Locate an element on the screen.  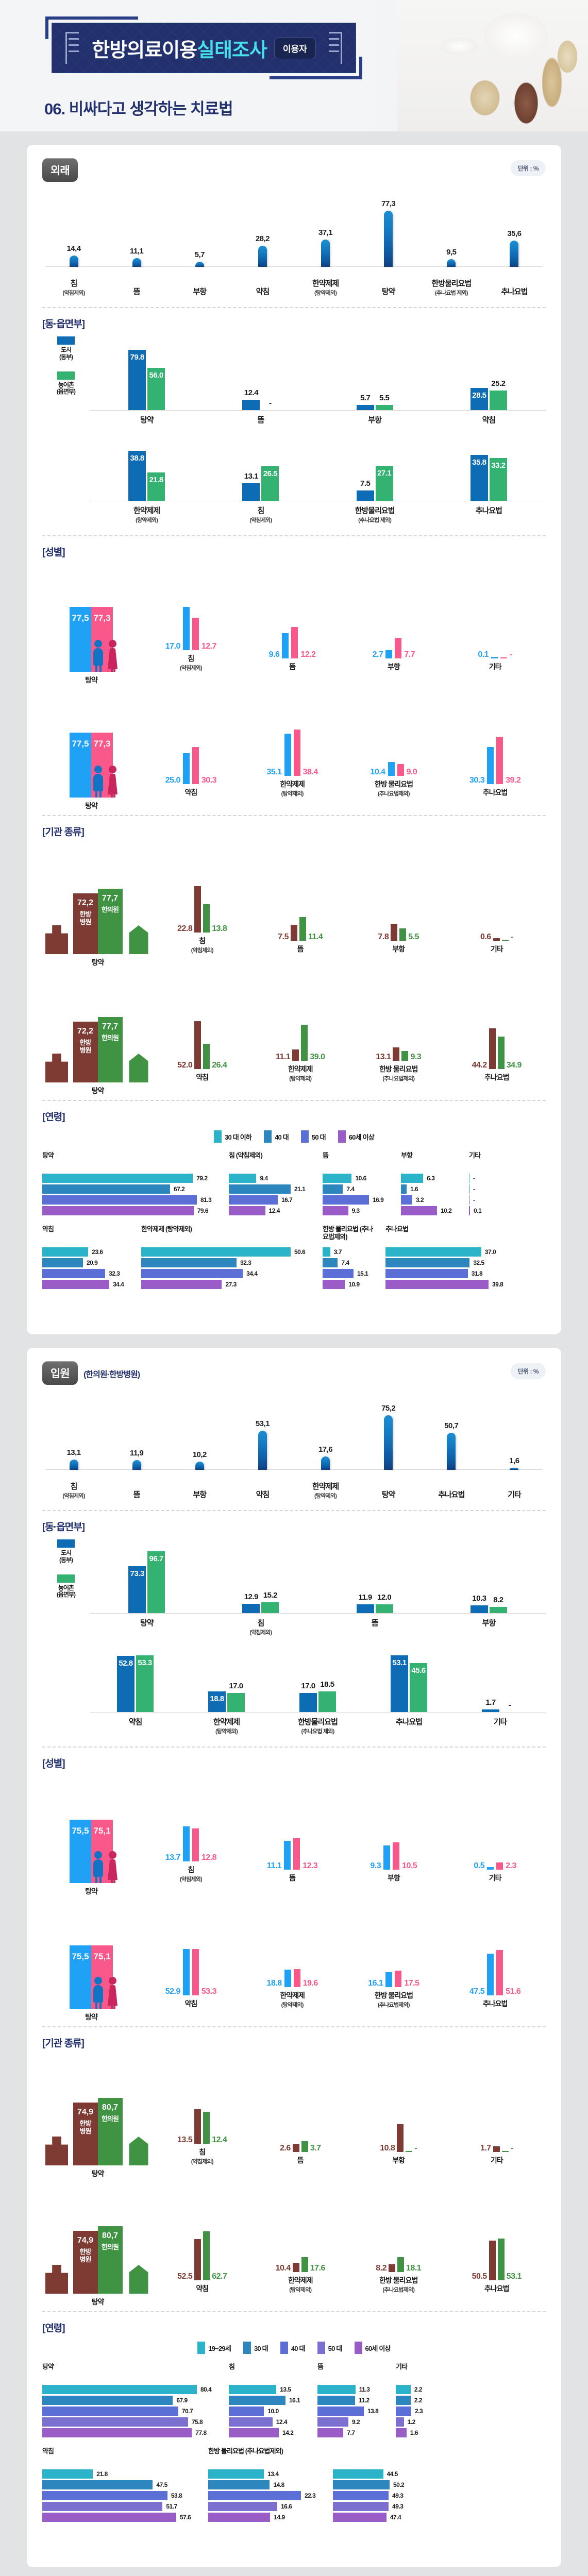
age-bar-row: 2.2 is located at coordinates (415, 2400).